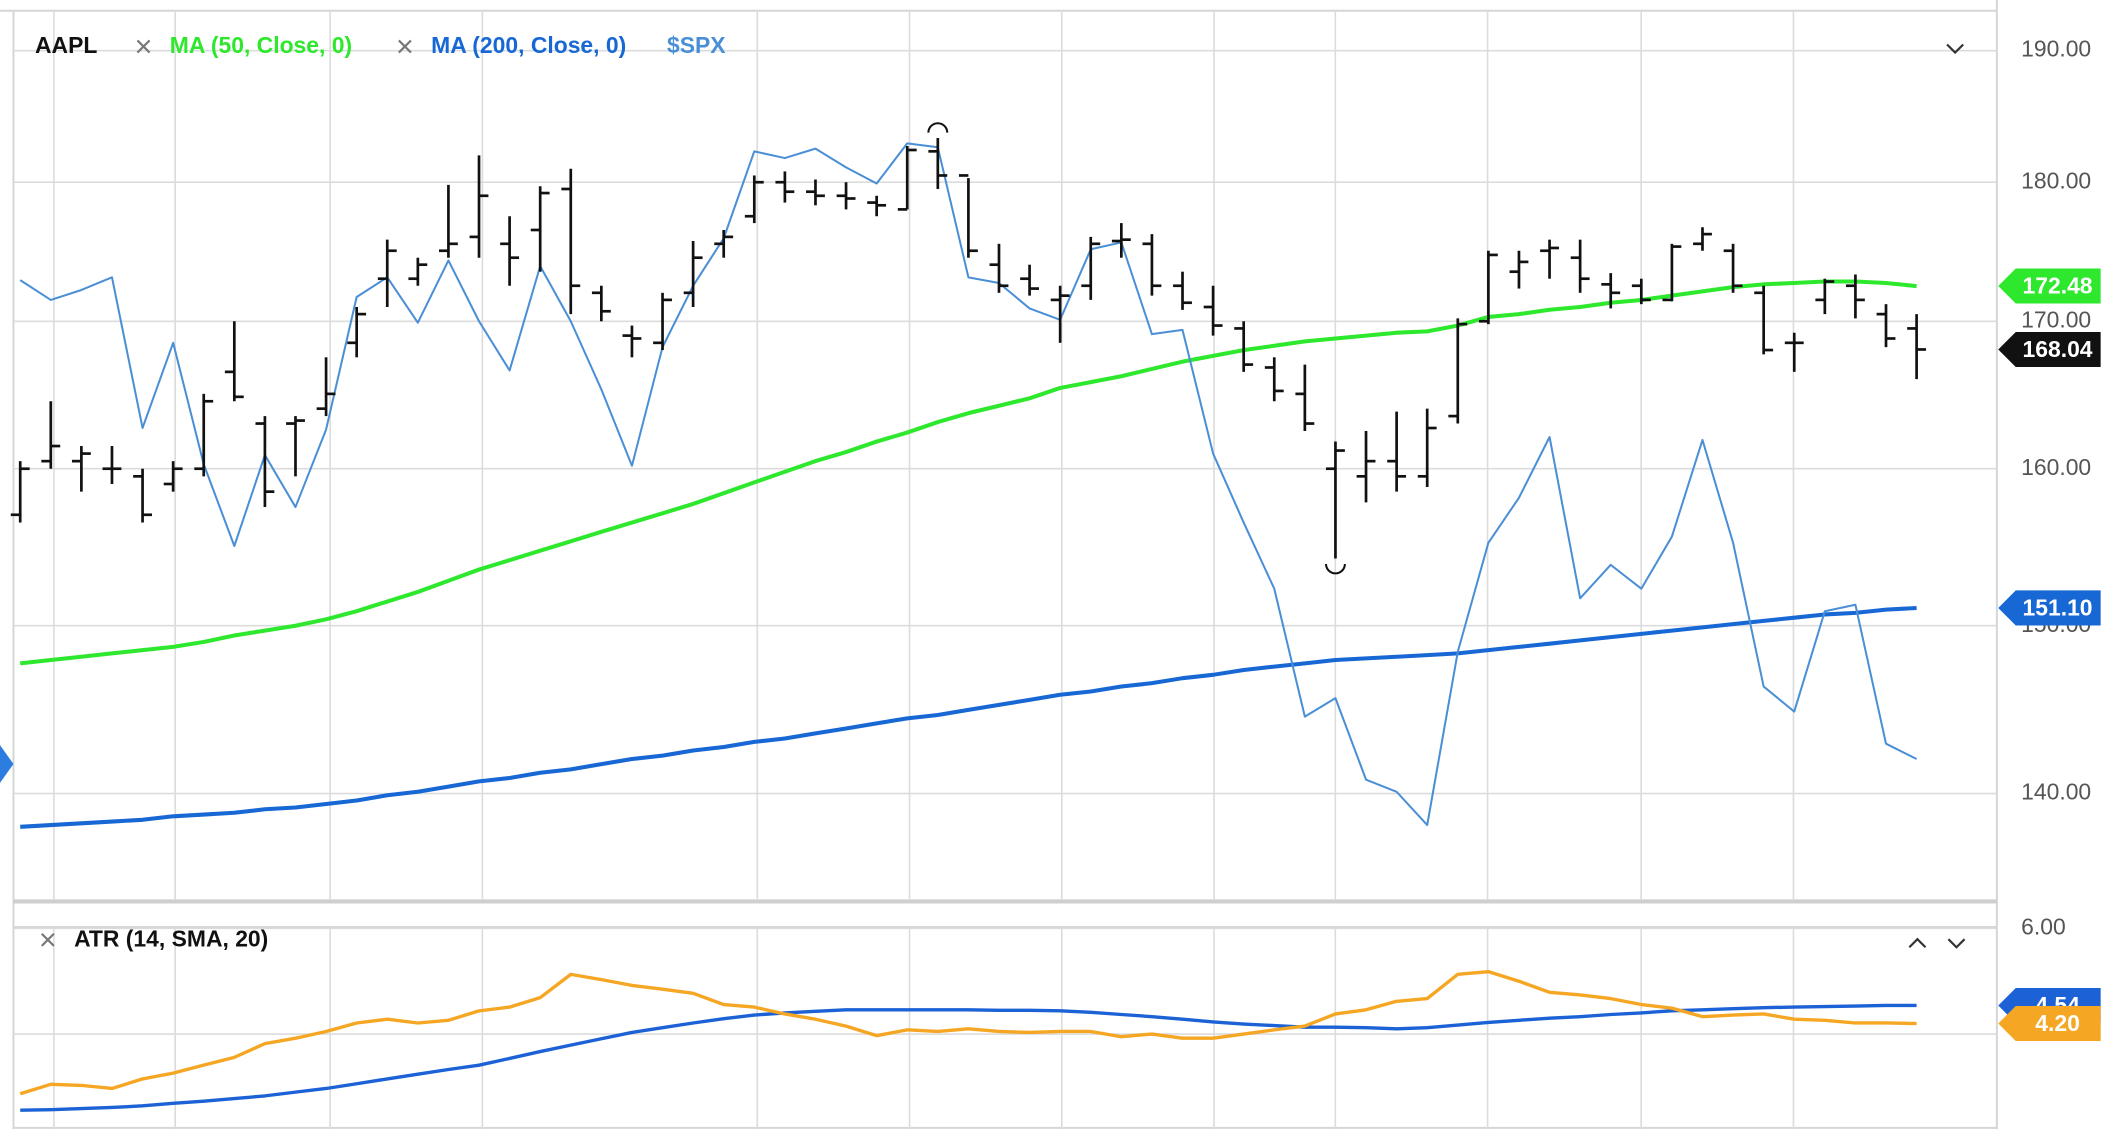  What do you see at coordinates (938, 127) in the screenshot?
I see `high-marker` at bounding box center [938, 127].